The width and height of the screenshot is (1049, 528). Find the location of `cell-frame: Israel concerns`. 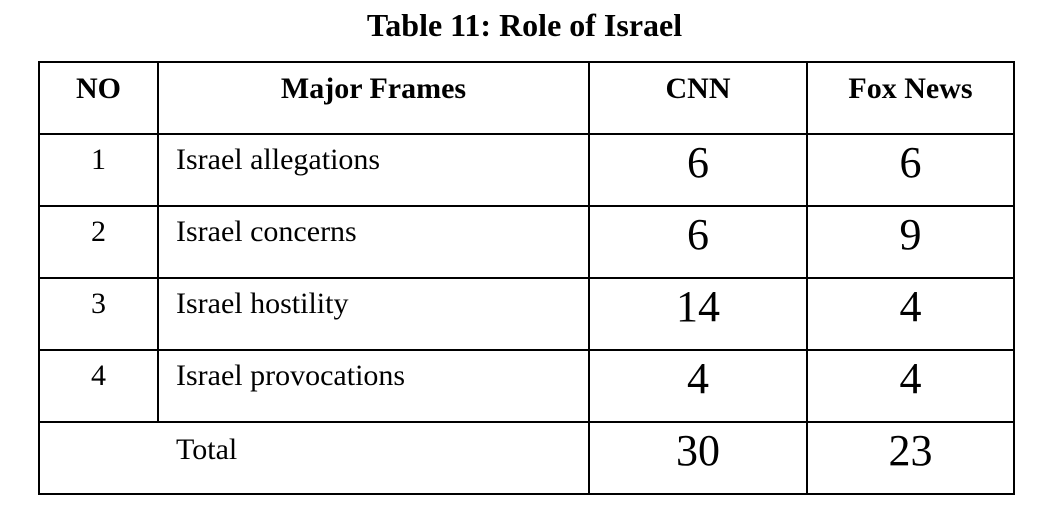

cell-frame: Israel concerns is located at coordinates (373, 242).